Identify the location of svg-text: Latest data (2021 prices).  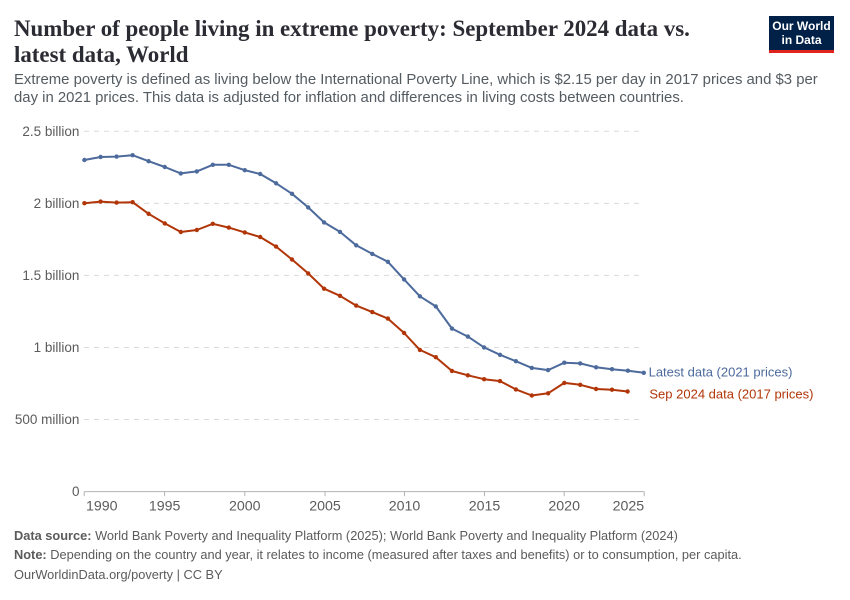
(721, 372).